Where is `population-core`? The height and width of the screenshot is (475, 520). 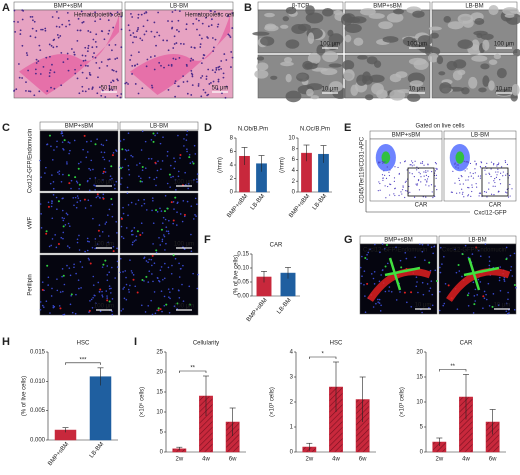
population-core is located at coordinates (460, 157).